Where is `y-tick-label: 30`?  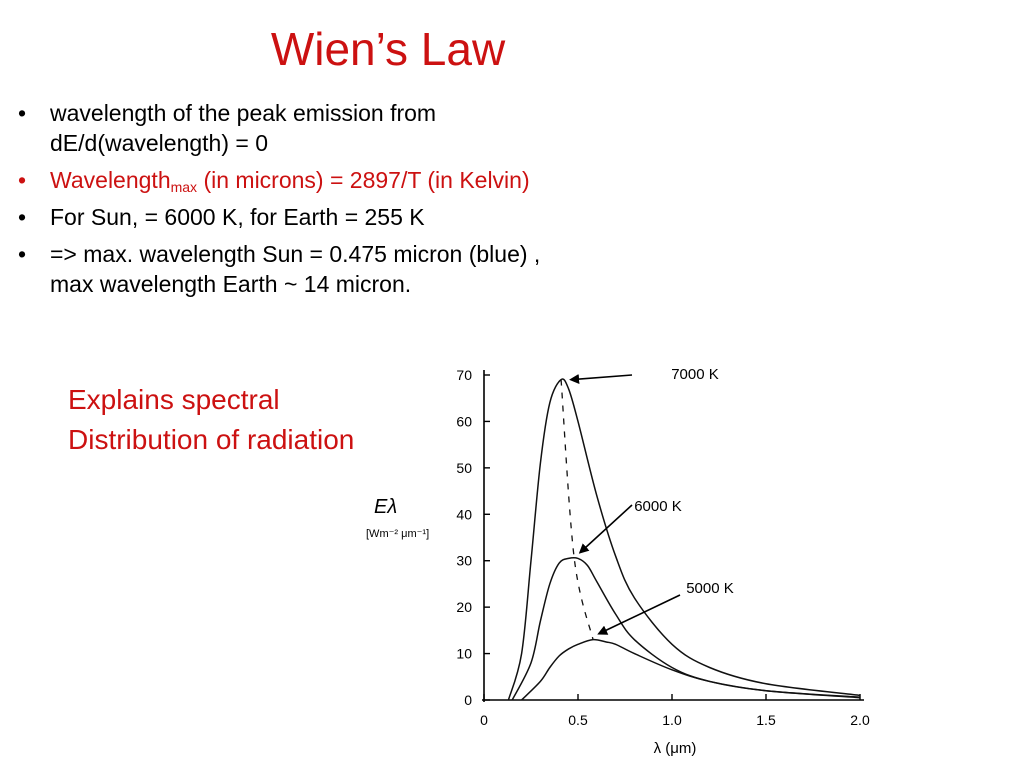 y-tick-label: 30 is located at coordinates (464, 561).